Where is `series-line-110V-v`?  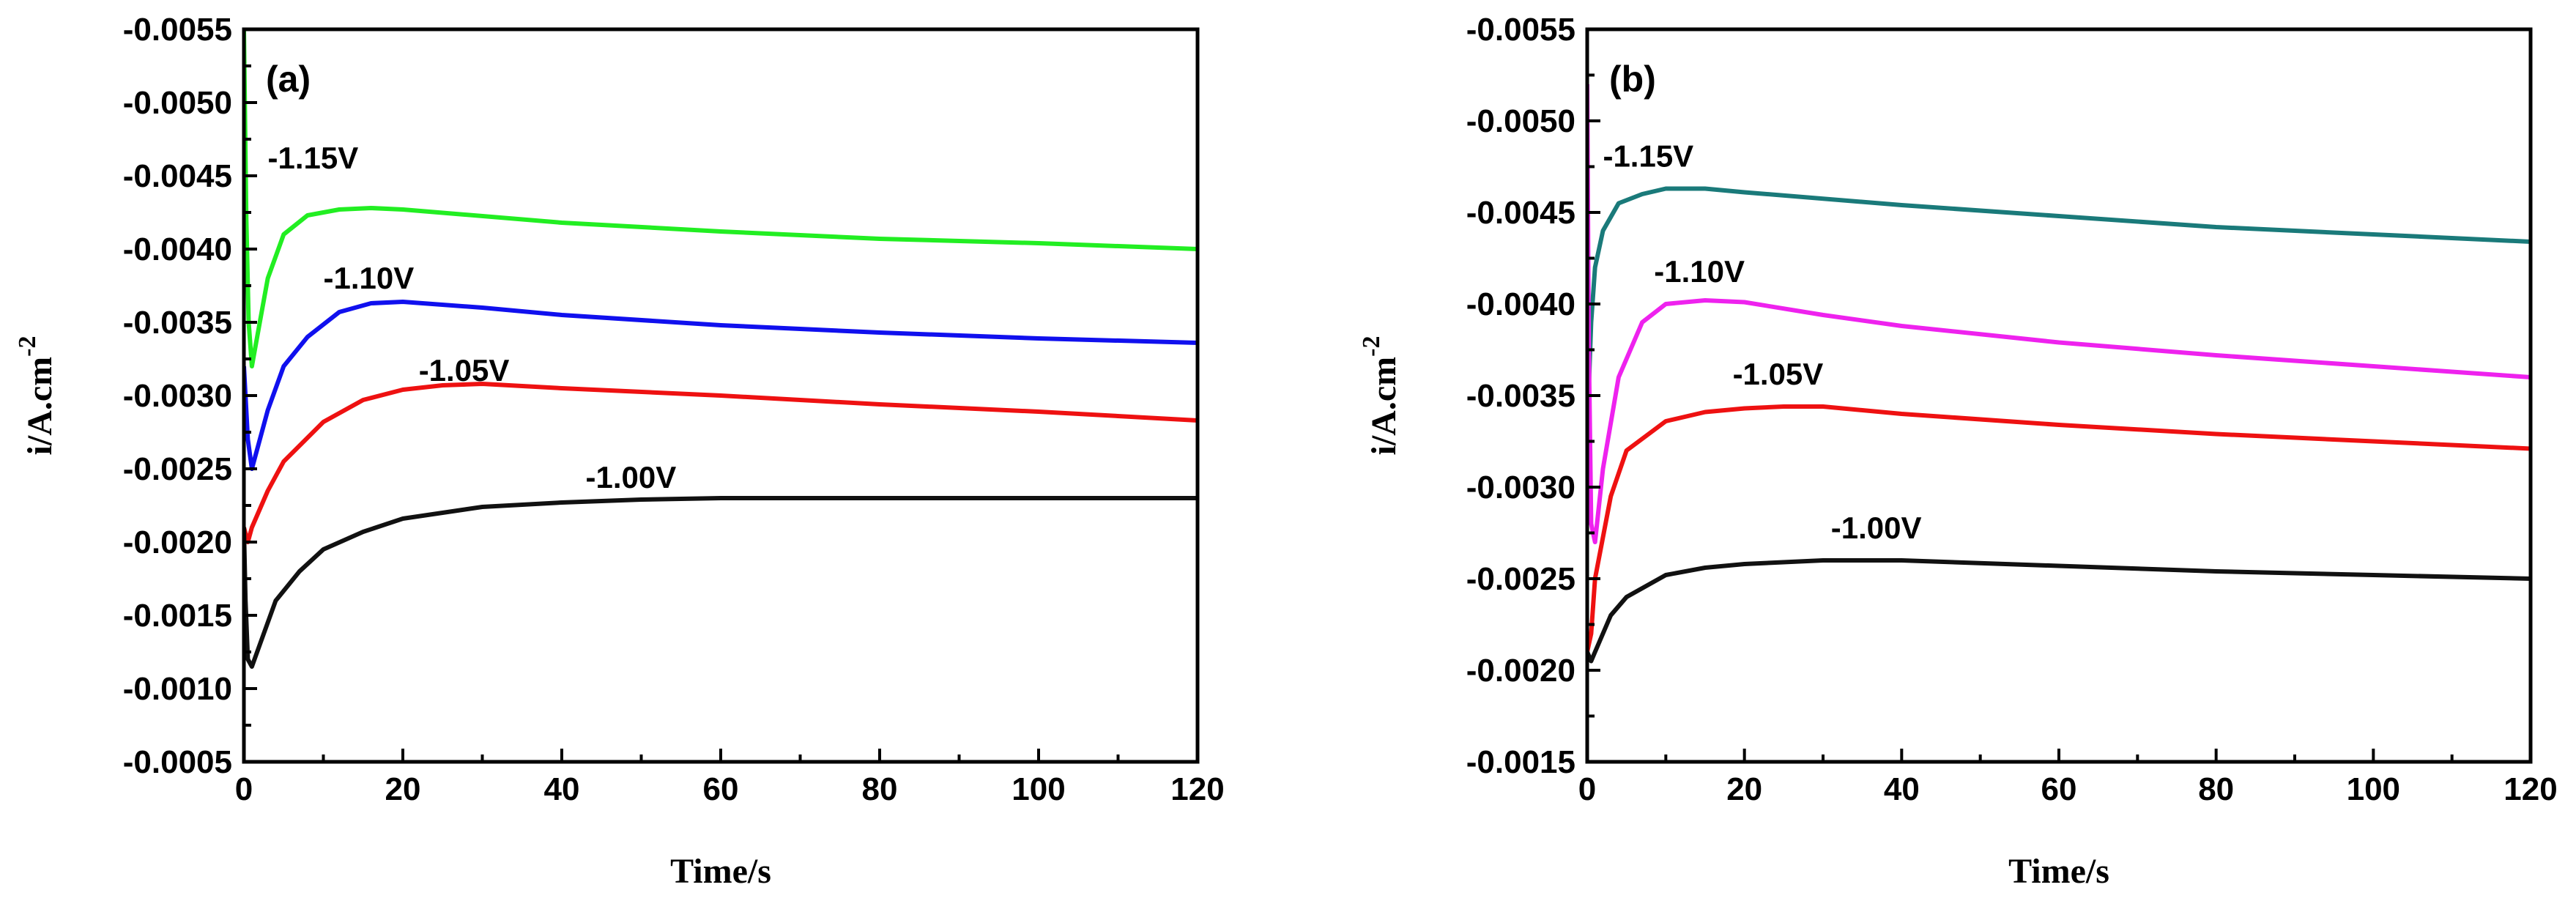
series-line-110V-v is located at coordinates (721, 385).